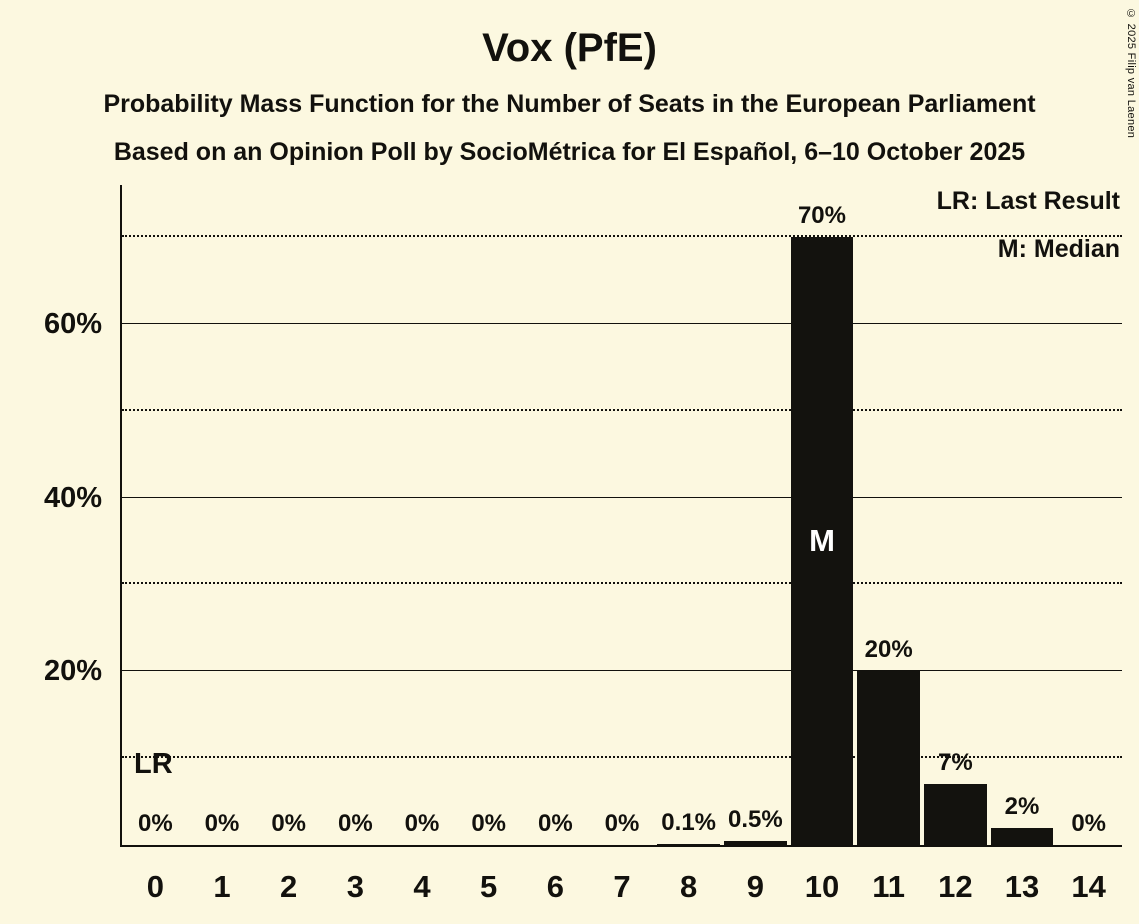 Image resolution: width=1139 pixels, height=924 pixels. Describe the element at coordinates (355, 886) in the screenshot. I see `x-axis-tick-label: 3` at that location.